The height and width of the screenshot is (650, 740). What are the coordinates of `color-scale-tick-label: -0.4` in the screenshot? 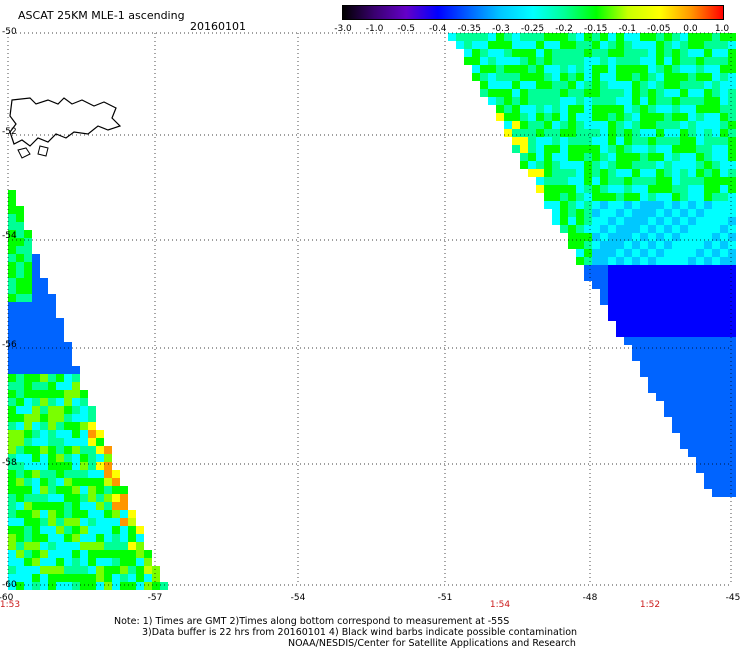 It's located at (437, 29).